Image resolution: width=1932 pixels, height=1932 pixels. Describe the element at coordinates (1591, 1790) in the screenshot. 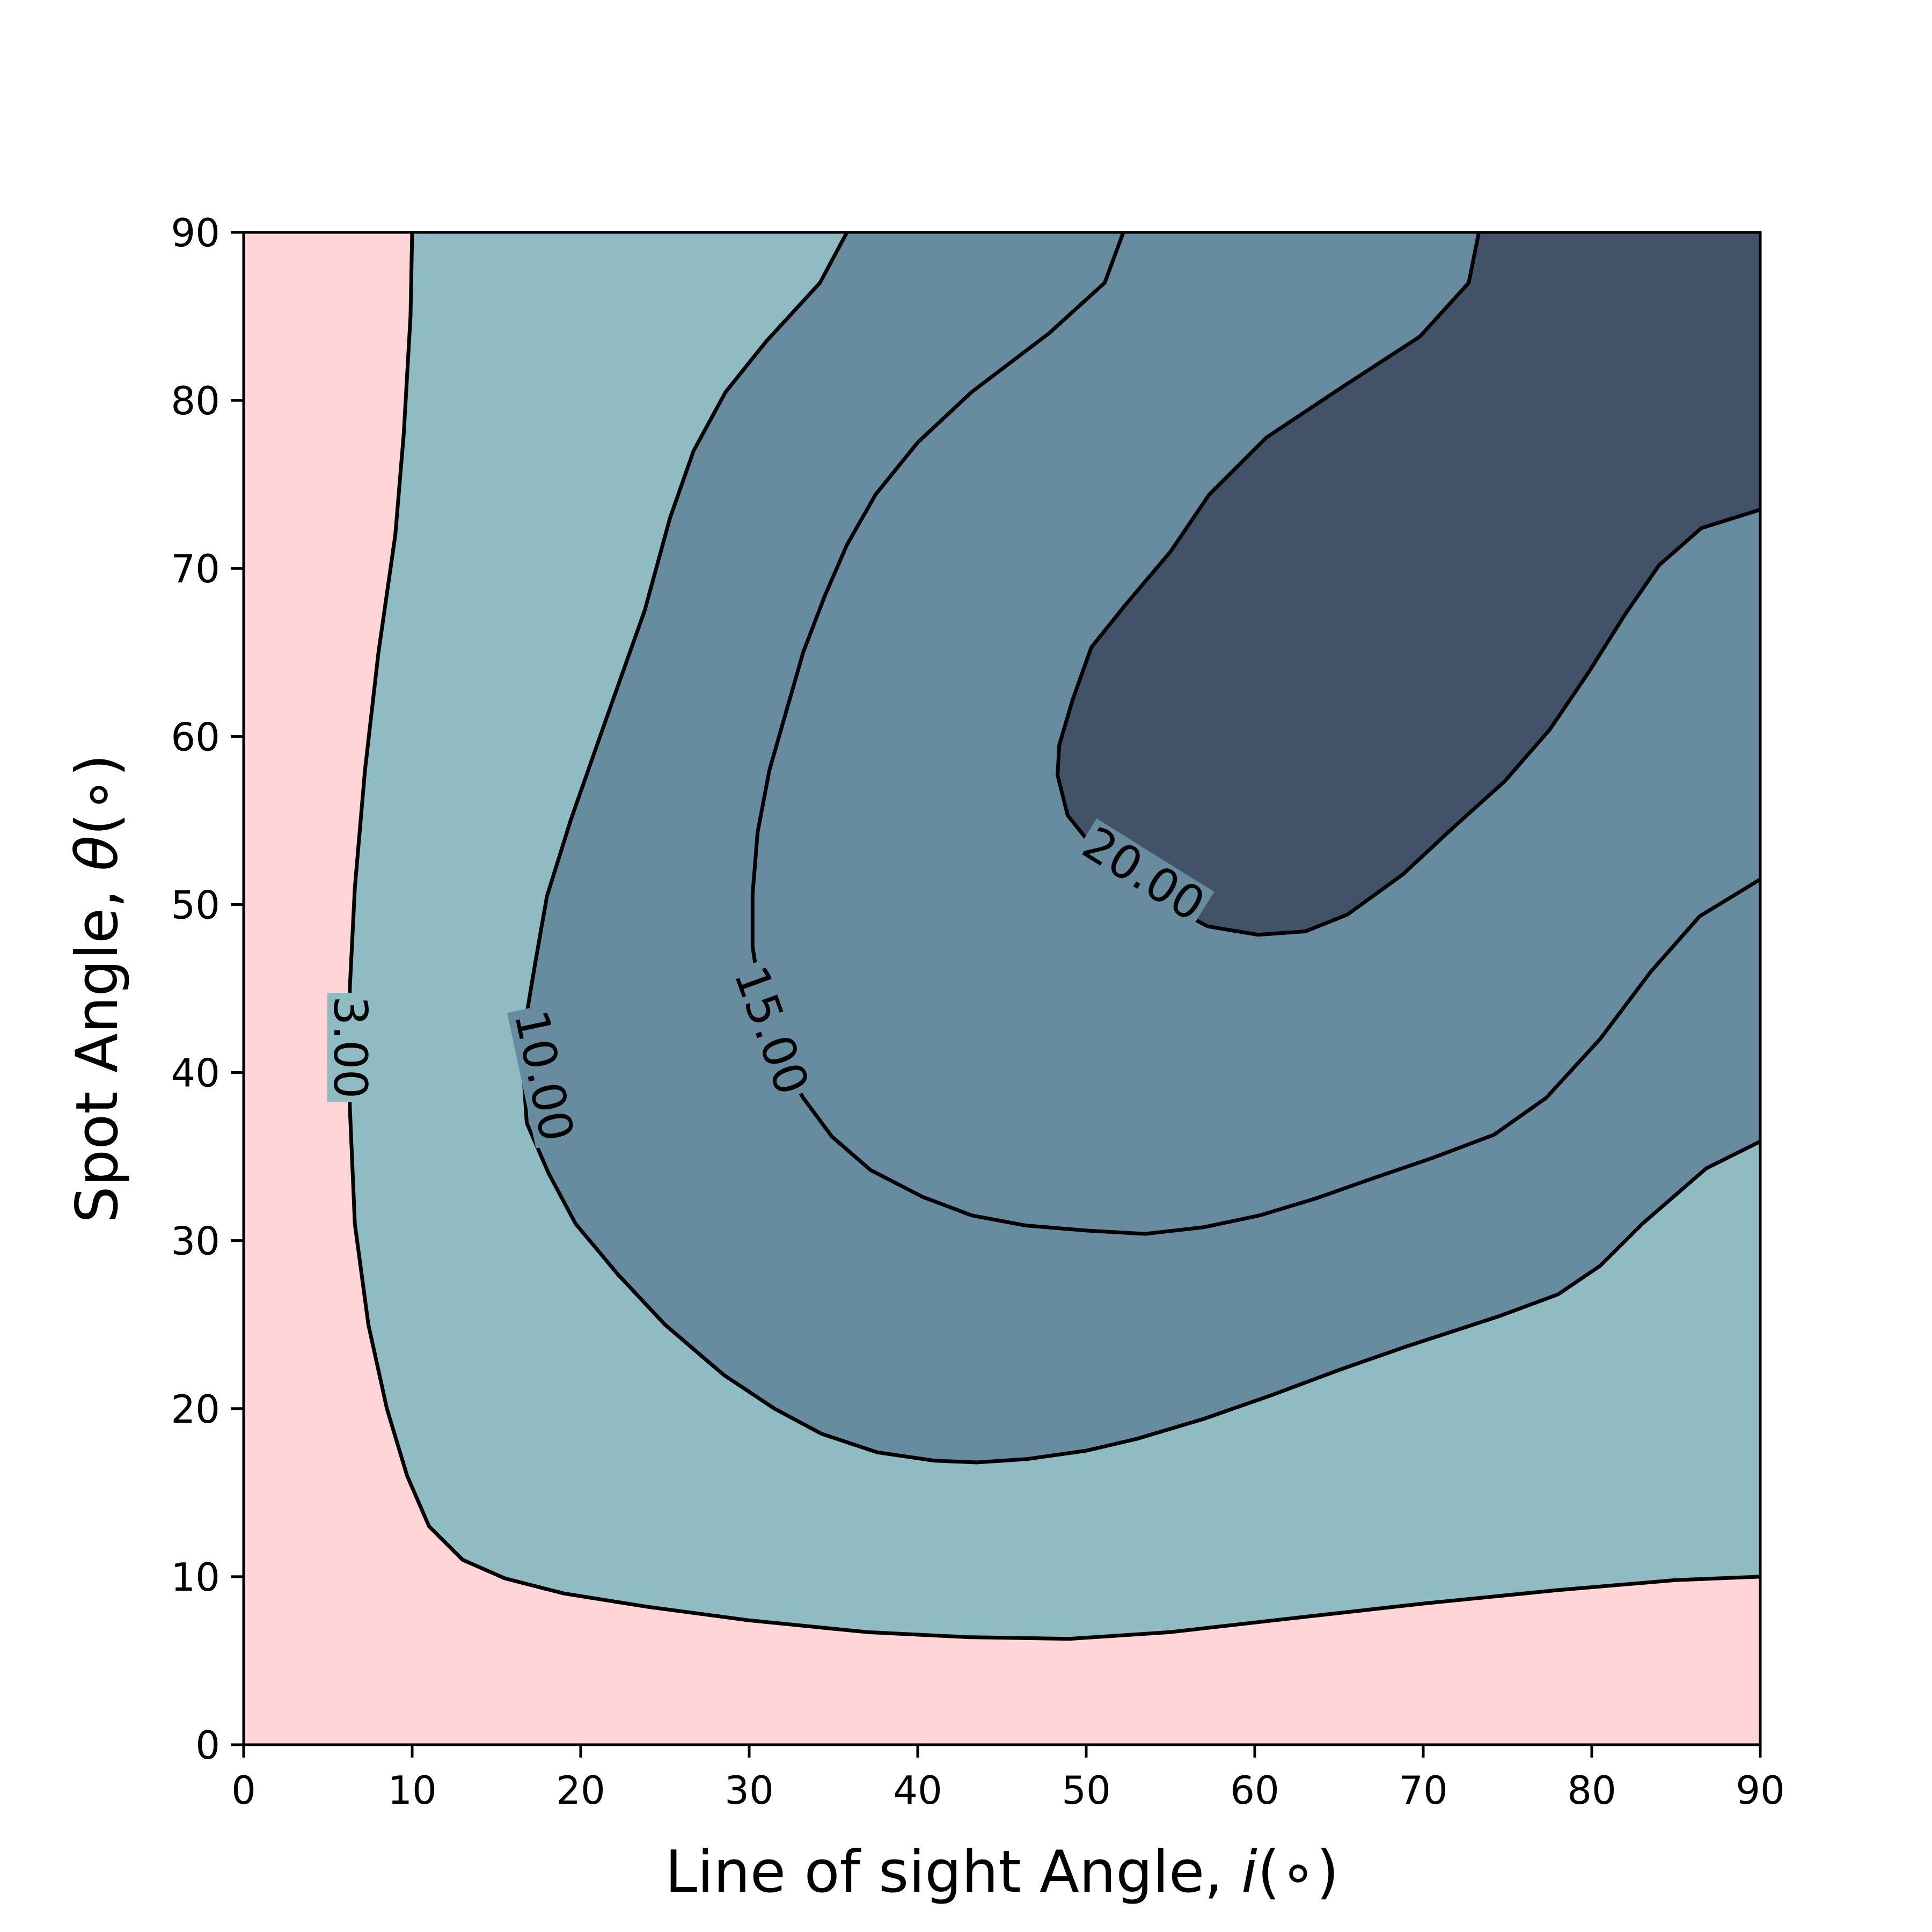

I see `x-tick-label: 80` at that location.